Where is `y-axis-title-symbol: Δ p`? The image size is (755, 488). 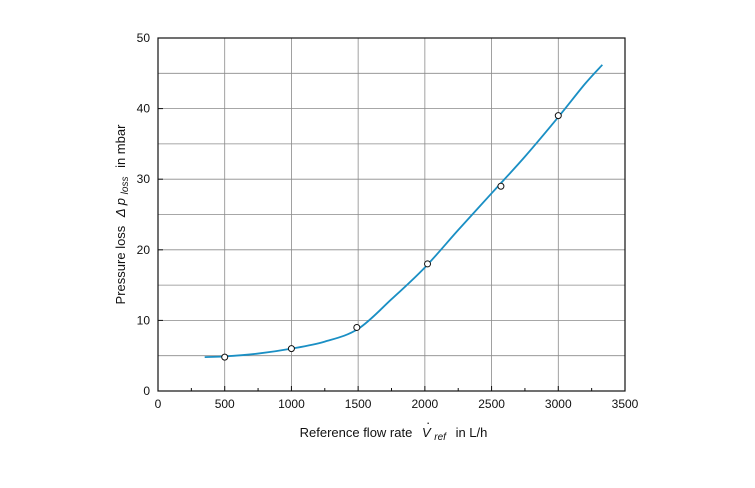 y-axis-title-symbol: Δ p is located at coordinates (120, 208).